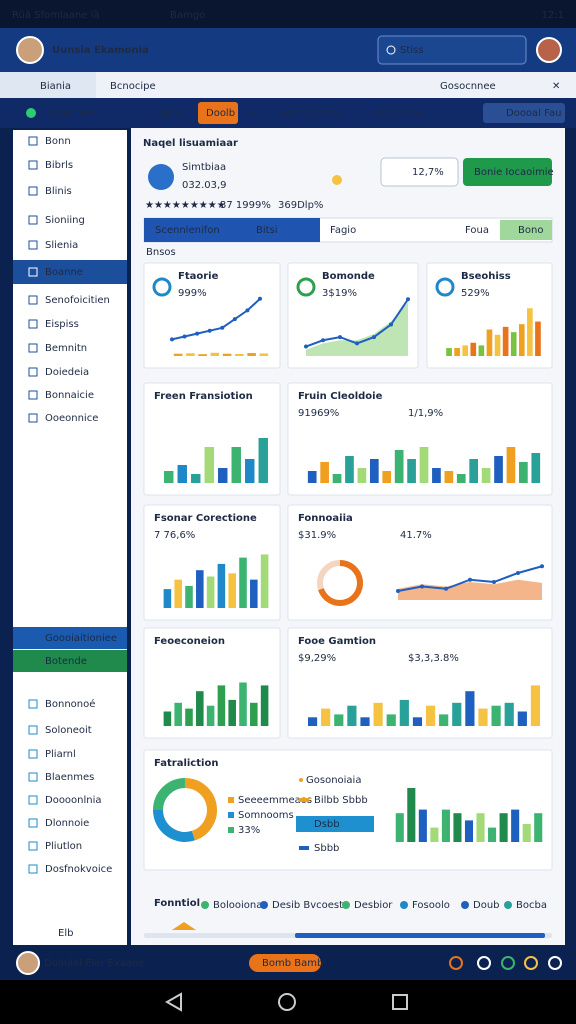  What do you see at coordinates (486, 905) in the screenshot?
I see `row-item: Doub` at bounding box center [486, 905].